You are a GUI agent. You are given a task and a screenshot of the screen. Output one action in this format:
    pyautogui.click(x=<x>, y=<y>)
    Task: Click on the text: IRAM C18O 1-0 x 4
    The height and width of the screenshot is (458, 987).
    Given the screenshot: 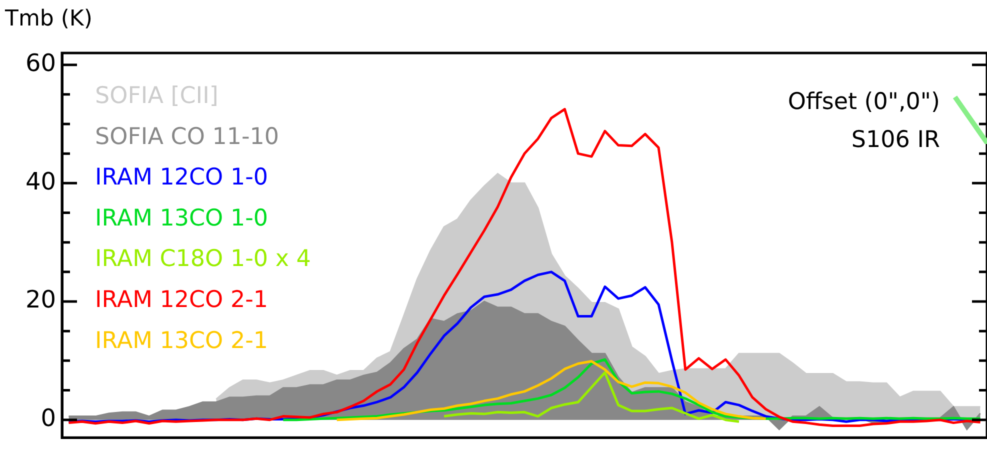 What is the action you would take?
    pyautogui.click(x=203, y=259)
    